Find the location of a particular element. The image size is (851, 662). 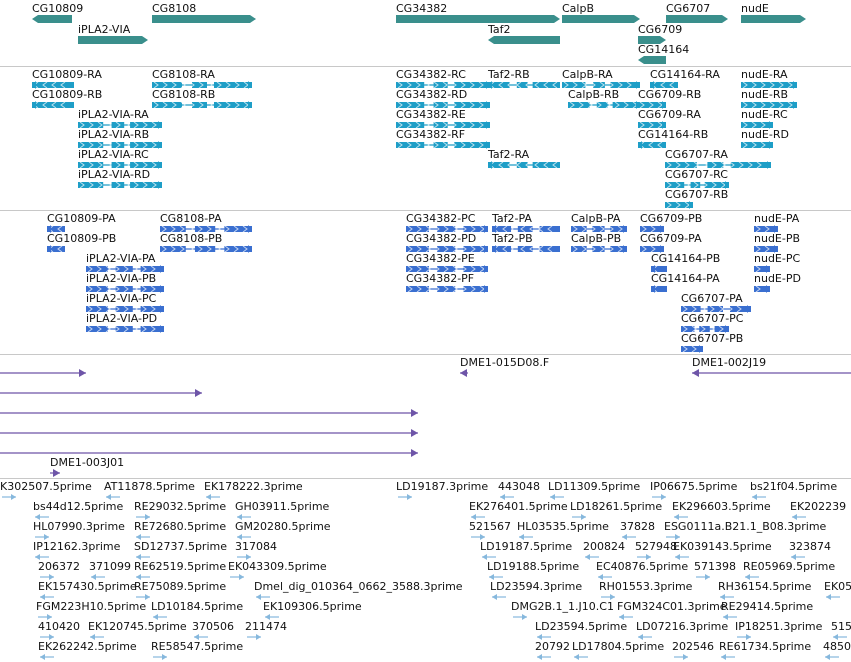

gene-label: CG6709 is located at coordinates (660, 29).